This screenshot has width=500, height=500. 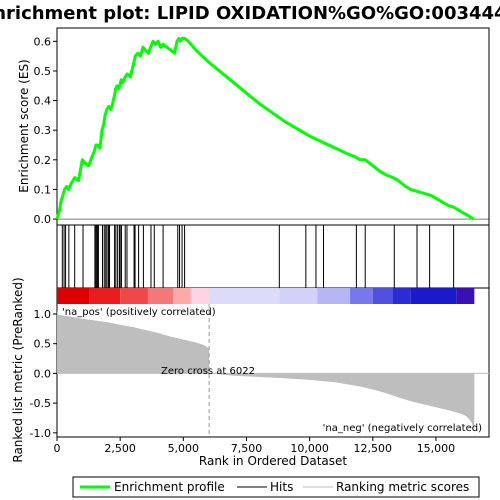 I want to click on legend-label-metric: Ranking metric scores, so click(x=402, y=487).